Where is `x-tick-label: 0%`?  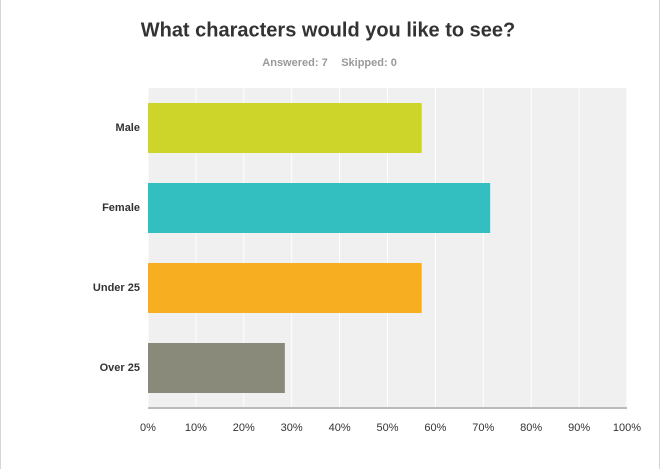 x-tick-label: 0% is located at coordinates (148, 428).